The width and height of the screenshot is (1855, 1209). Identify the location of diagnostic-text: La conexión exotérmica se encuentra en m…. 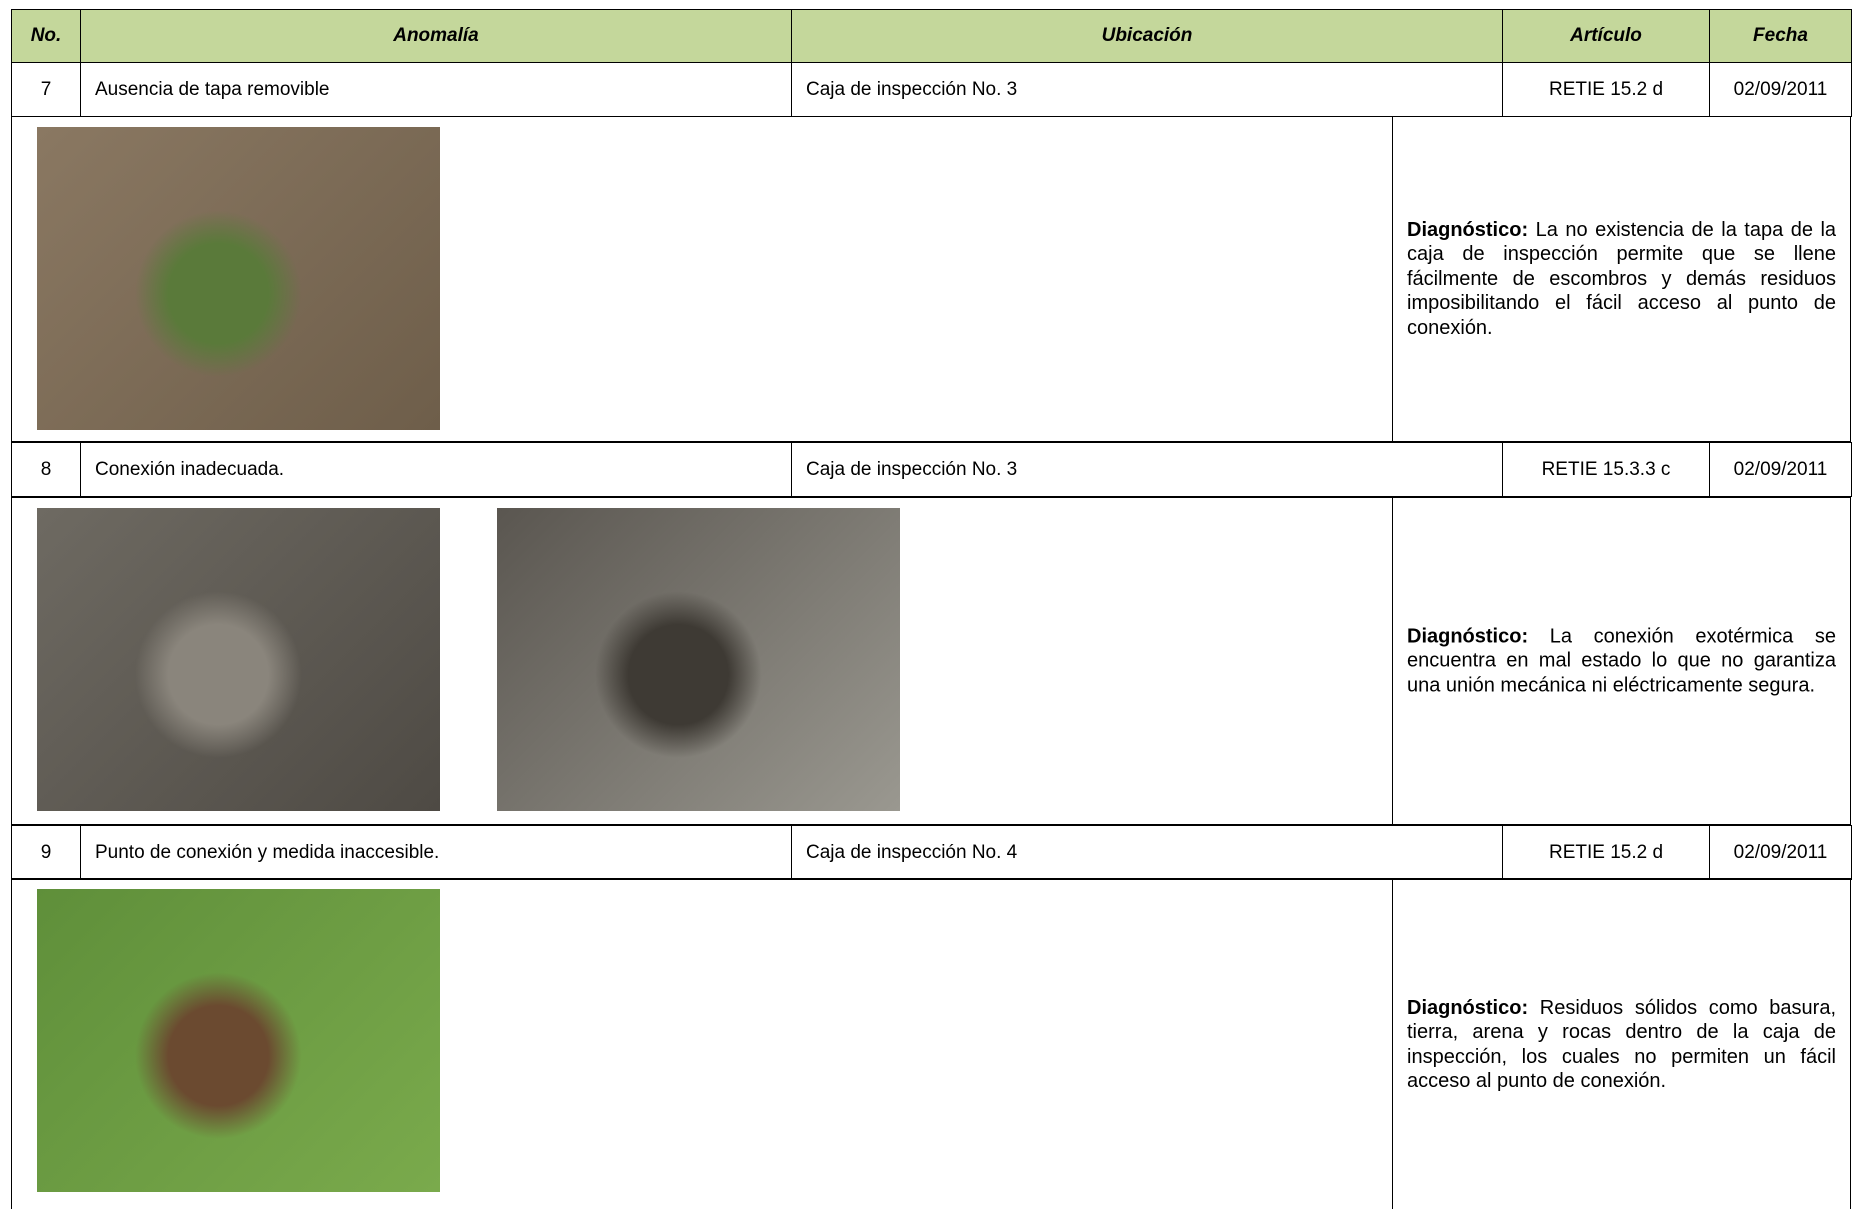
(1621, 661).